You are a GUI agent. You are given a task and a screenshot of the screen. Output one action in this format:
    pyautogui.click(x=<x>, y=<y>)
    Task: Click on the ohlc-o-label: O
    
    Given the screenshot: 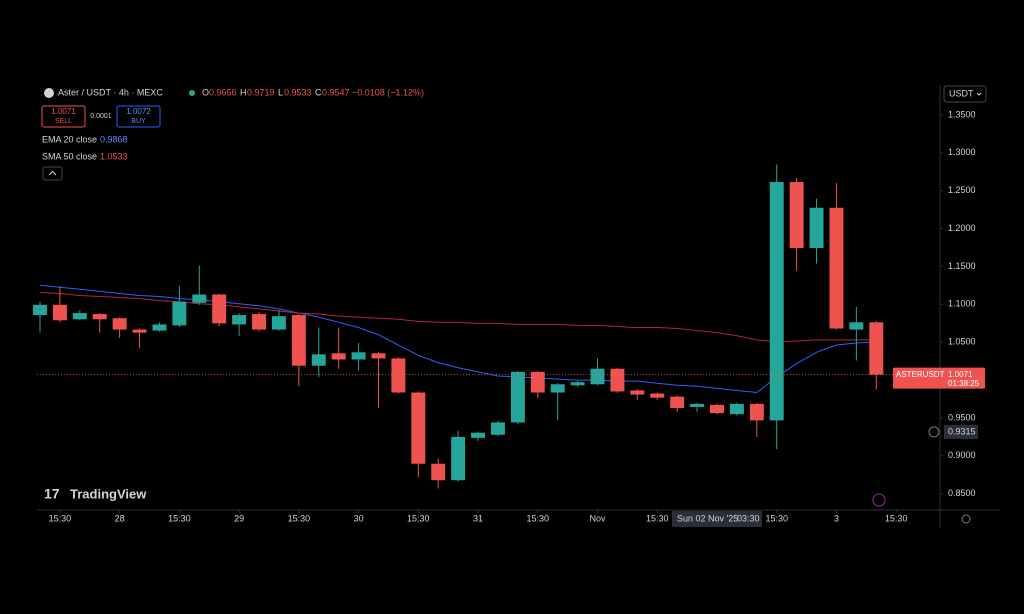 What is the action you would take?
    pyautogui.click(x=205, y=92)
    